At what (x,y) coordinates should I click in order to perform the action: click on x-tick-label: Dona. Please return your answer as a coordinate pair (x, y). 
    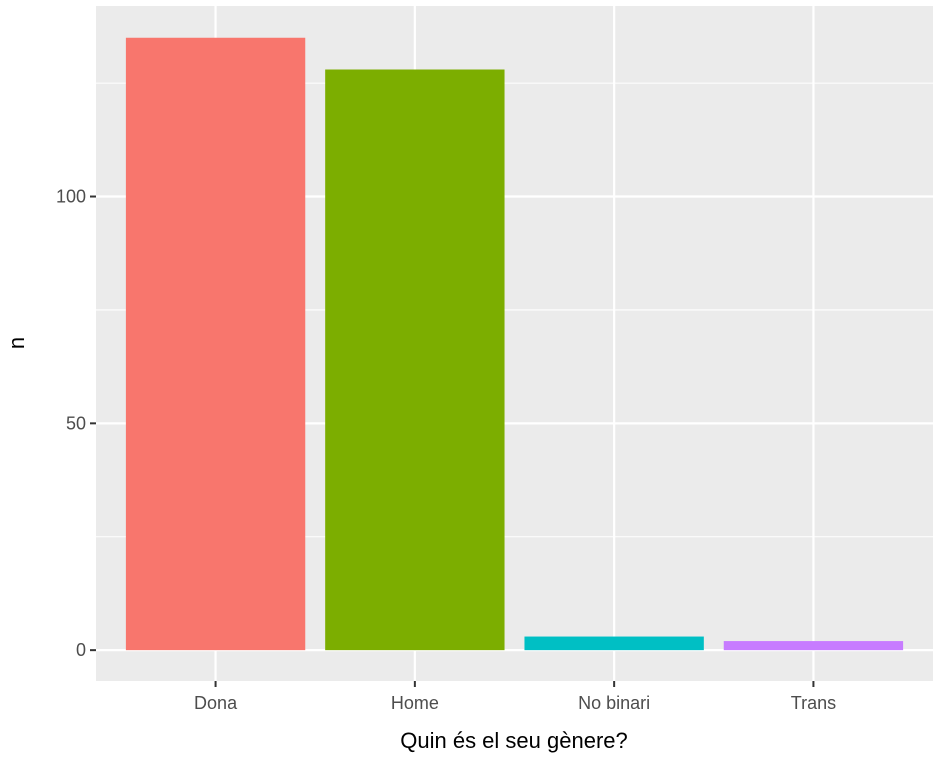
    Looking at the image, I should click on (216, 703).